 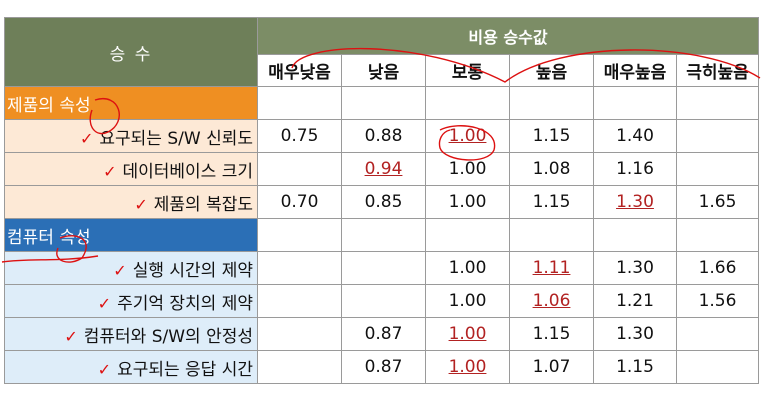 I want to click on section-row: 컴퓨터 속성, so click(x=382, y=235).